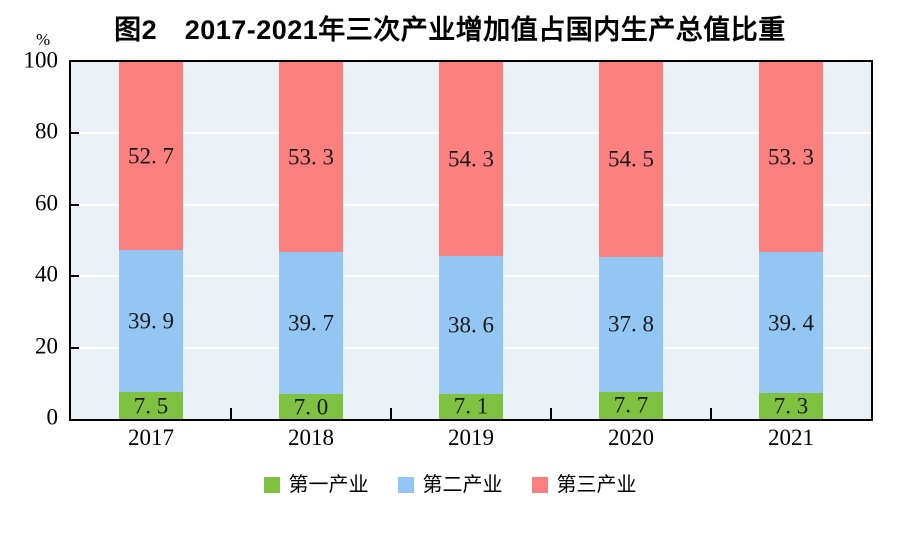  I want to click on x-axis-tick-label: 2018, so click(311, 437).